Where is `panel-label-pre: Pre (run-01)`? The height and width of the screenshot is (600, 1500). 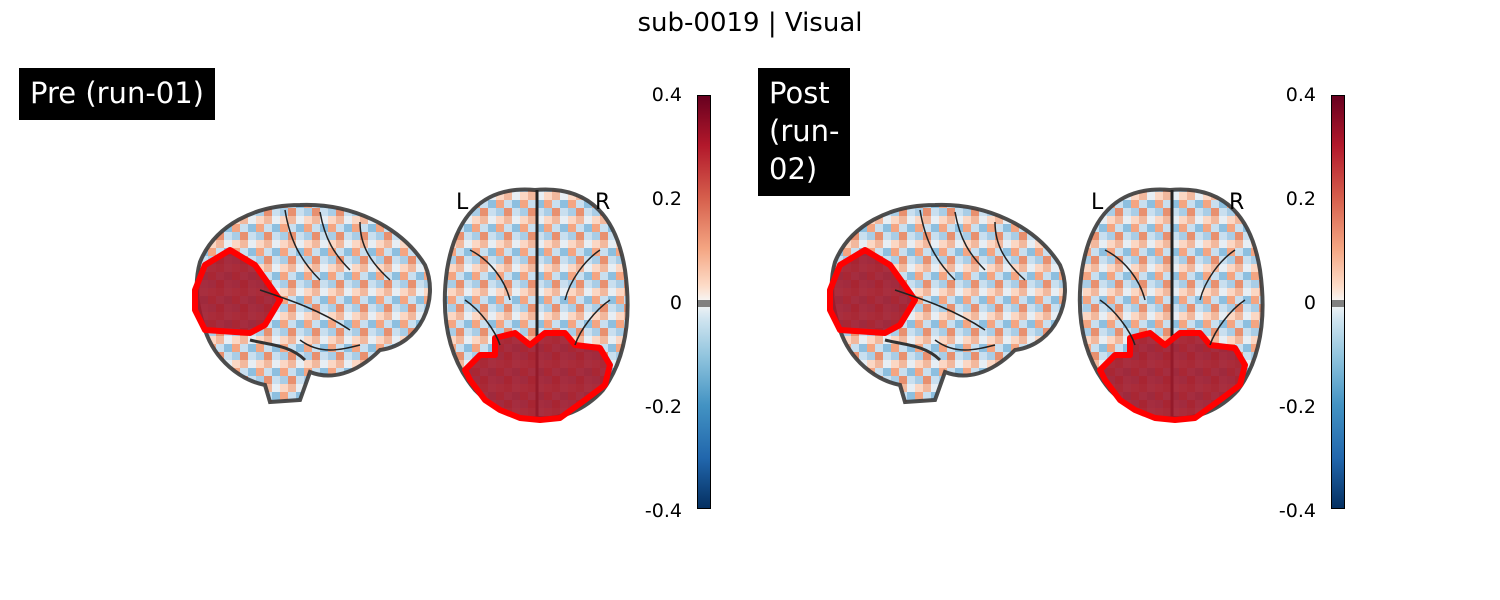
panel-label-pre: Pre (run-01) is located at coordinates (117, 94).